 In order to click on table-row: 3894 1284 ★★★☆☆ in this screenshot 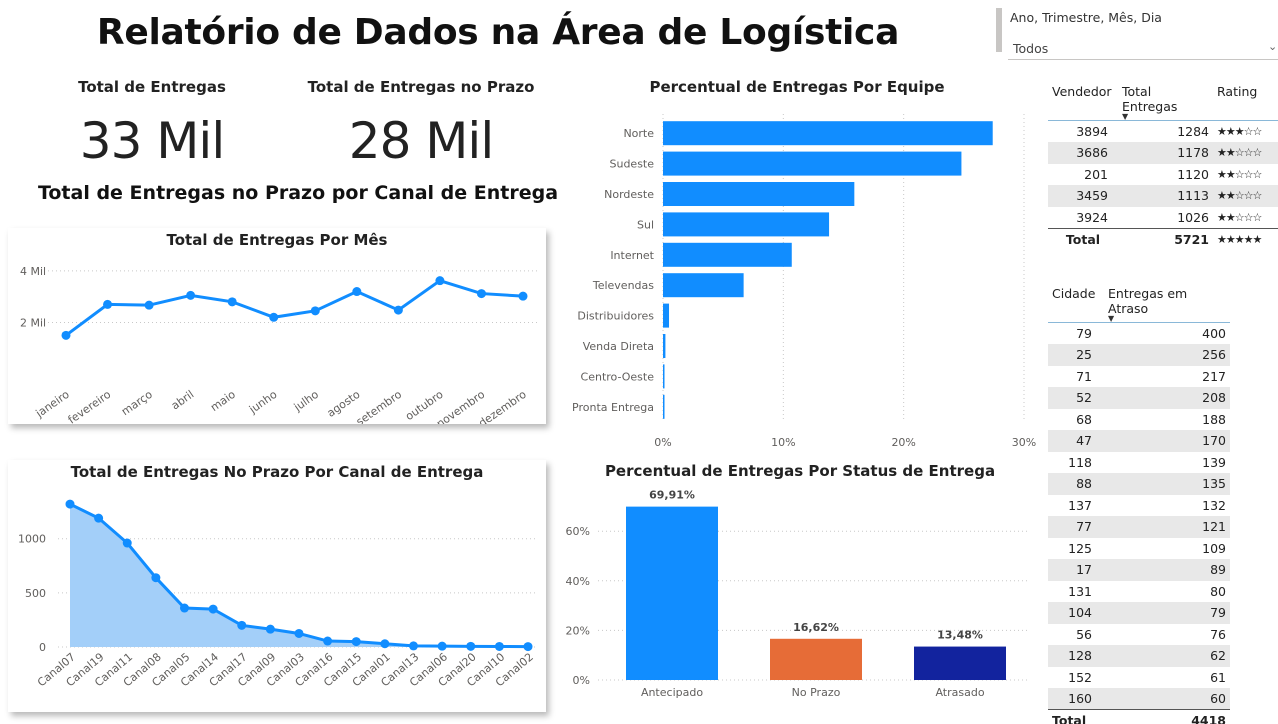, I will do `click(1163, 132)`.